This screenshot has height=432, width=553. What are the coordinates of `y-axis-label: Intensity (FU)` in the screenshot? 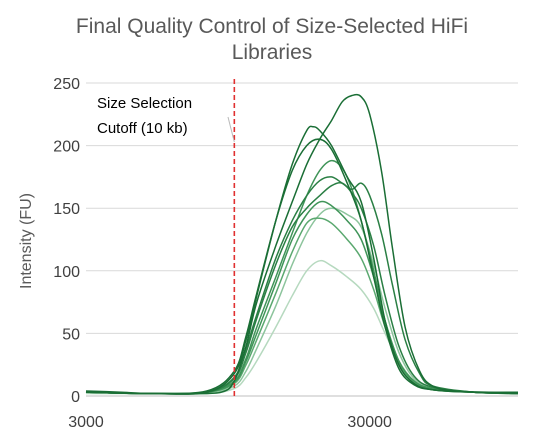 It's located at (26, 241).